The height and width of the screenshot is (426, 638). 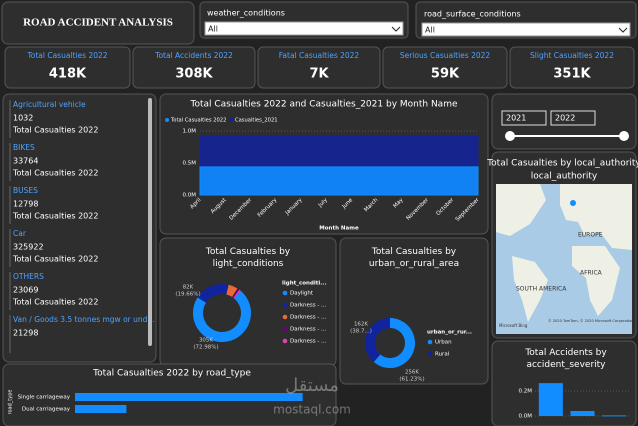 I want to click on map-logo: Microsoft Bing, so click(x=513, y=325).